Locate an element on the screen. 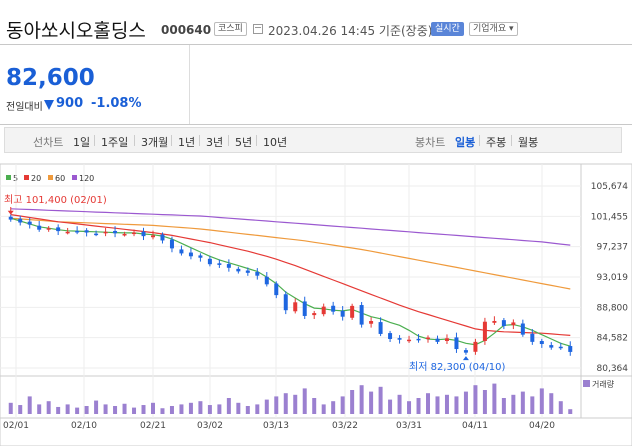 The height and width of the screenshot is (446, 632). line-chart-label: 선차트 is located at coordinates (48, 142).